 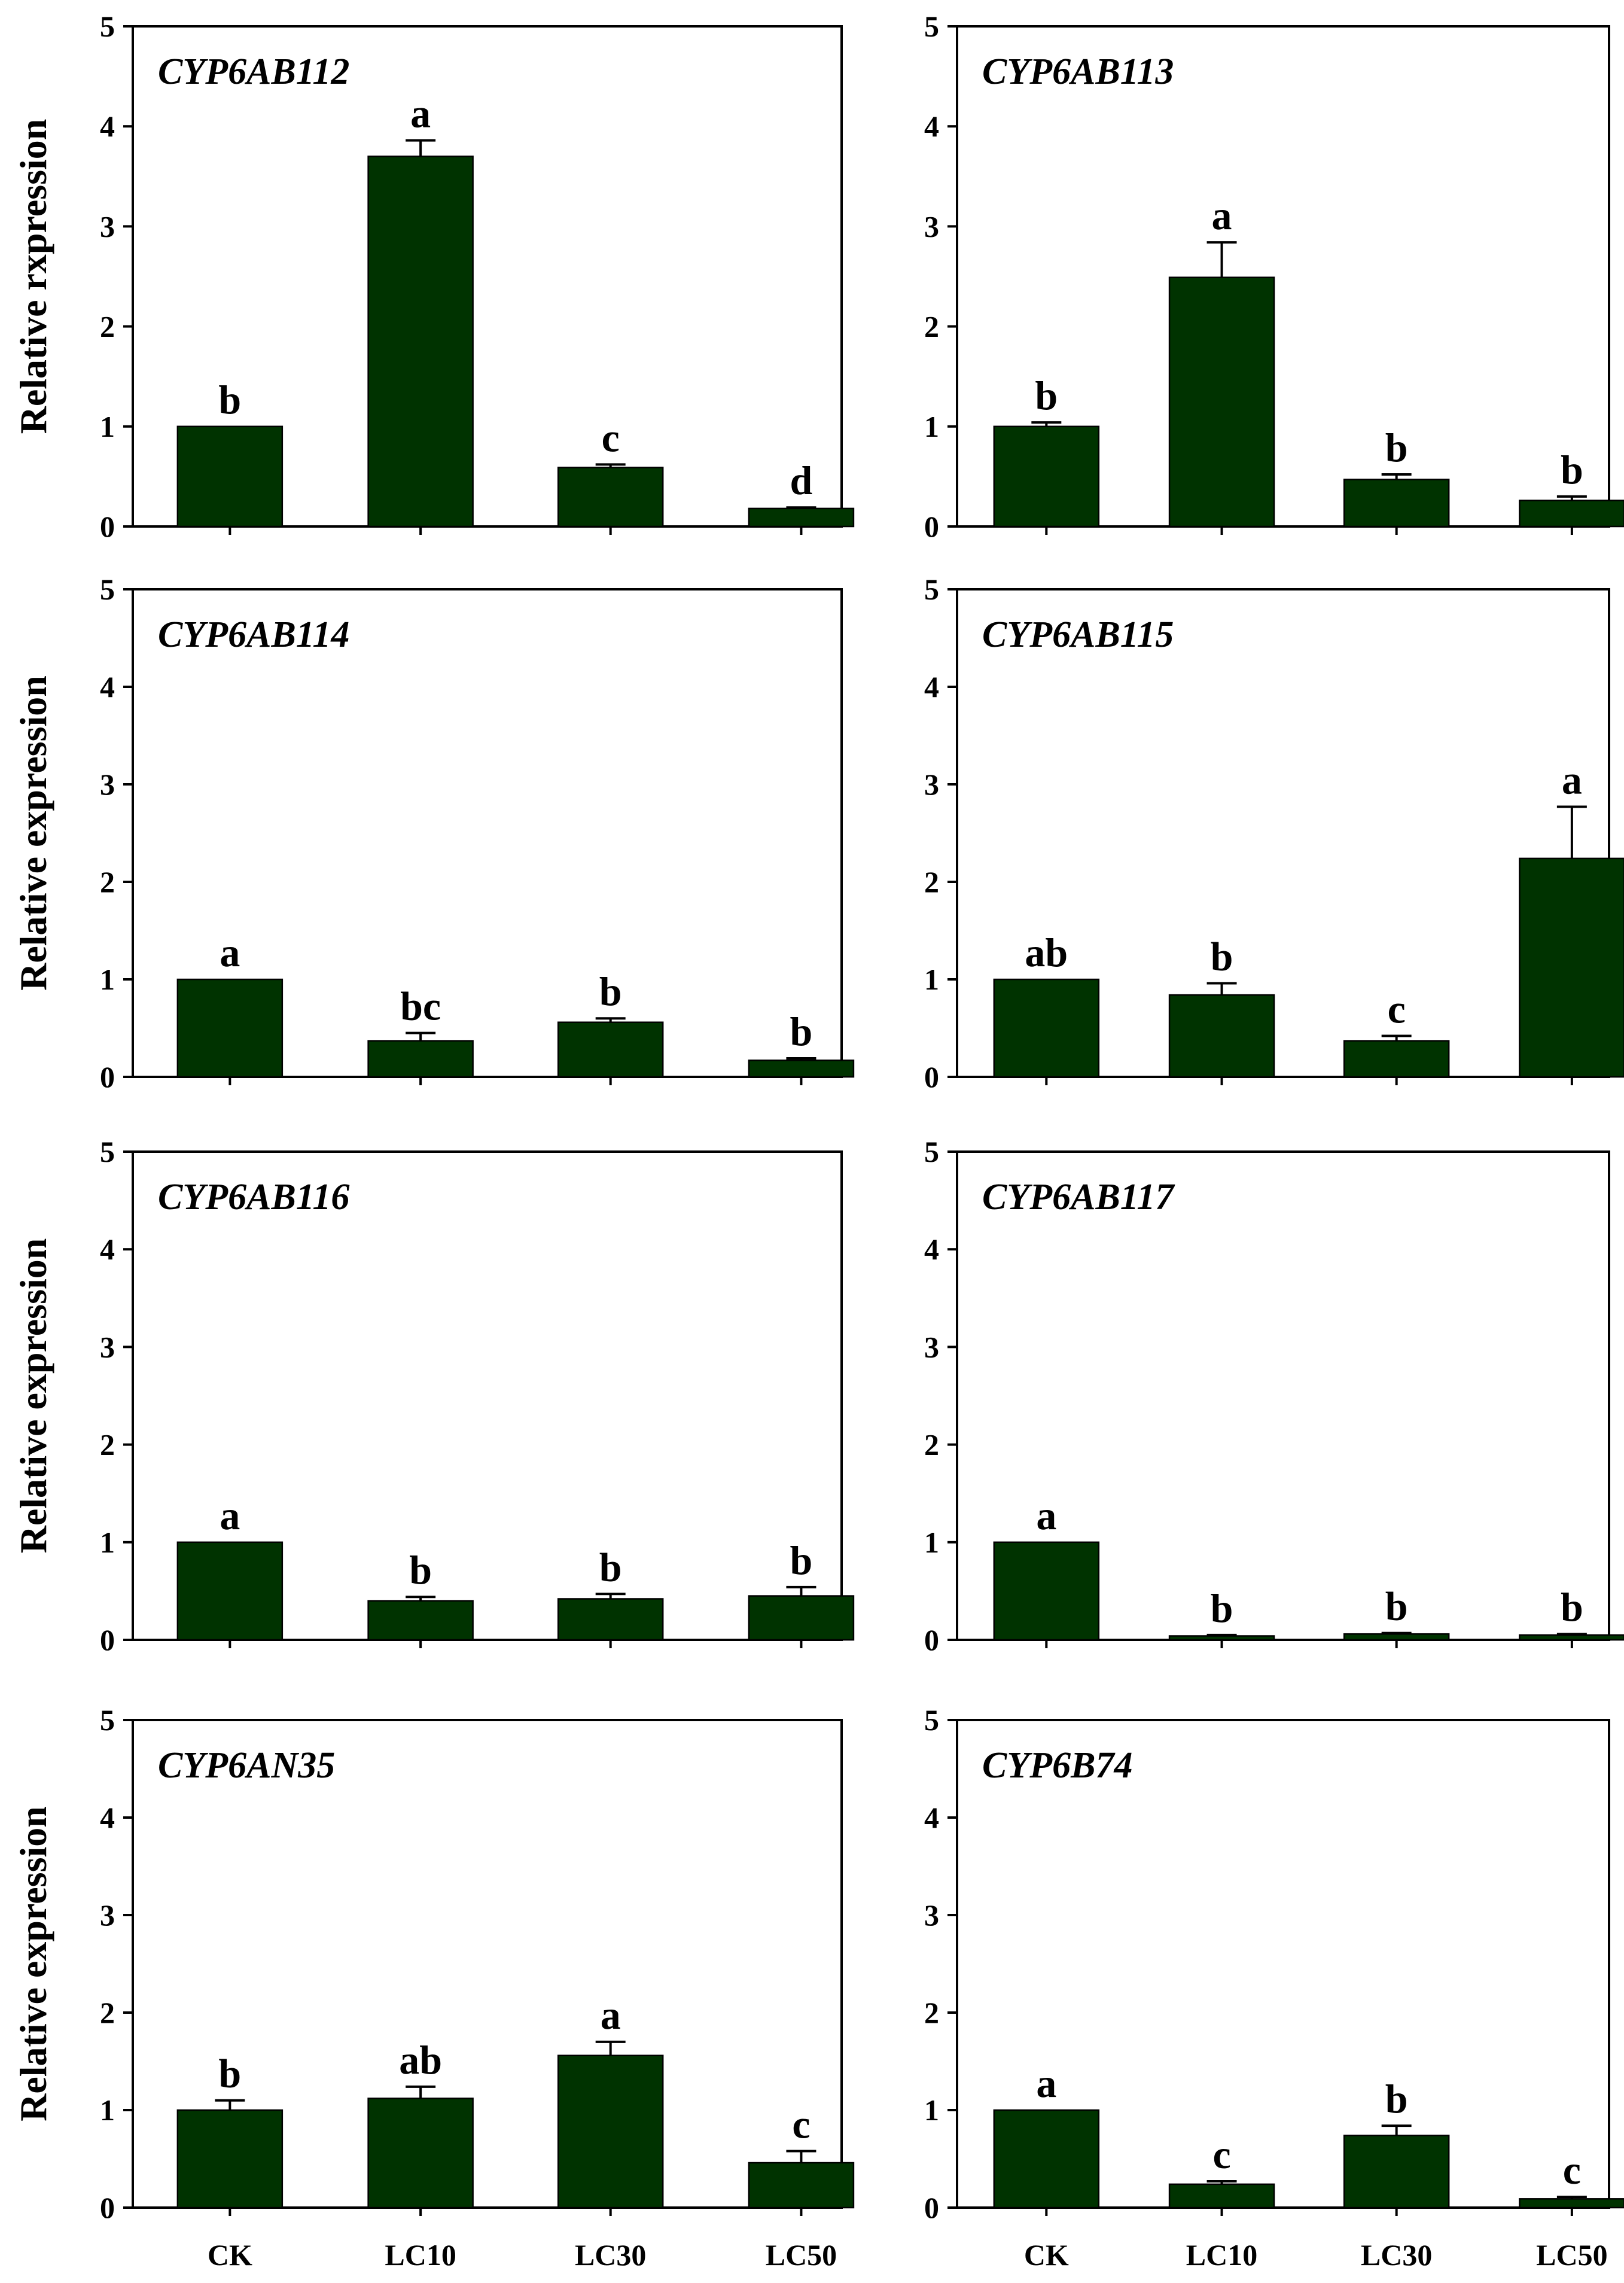 What do you see at coordinates (253, 1197) in the screenshot?
I see `panel-title: CYP6AB116` at bounding box center [253, 1197].